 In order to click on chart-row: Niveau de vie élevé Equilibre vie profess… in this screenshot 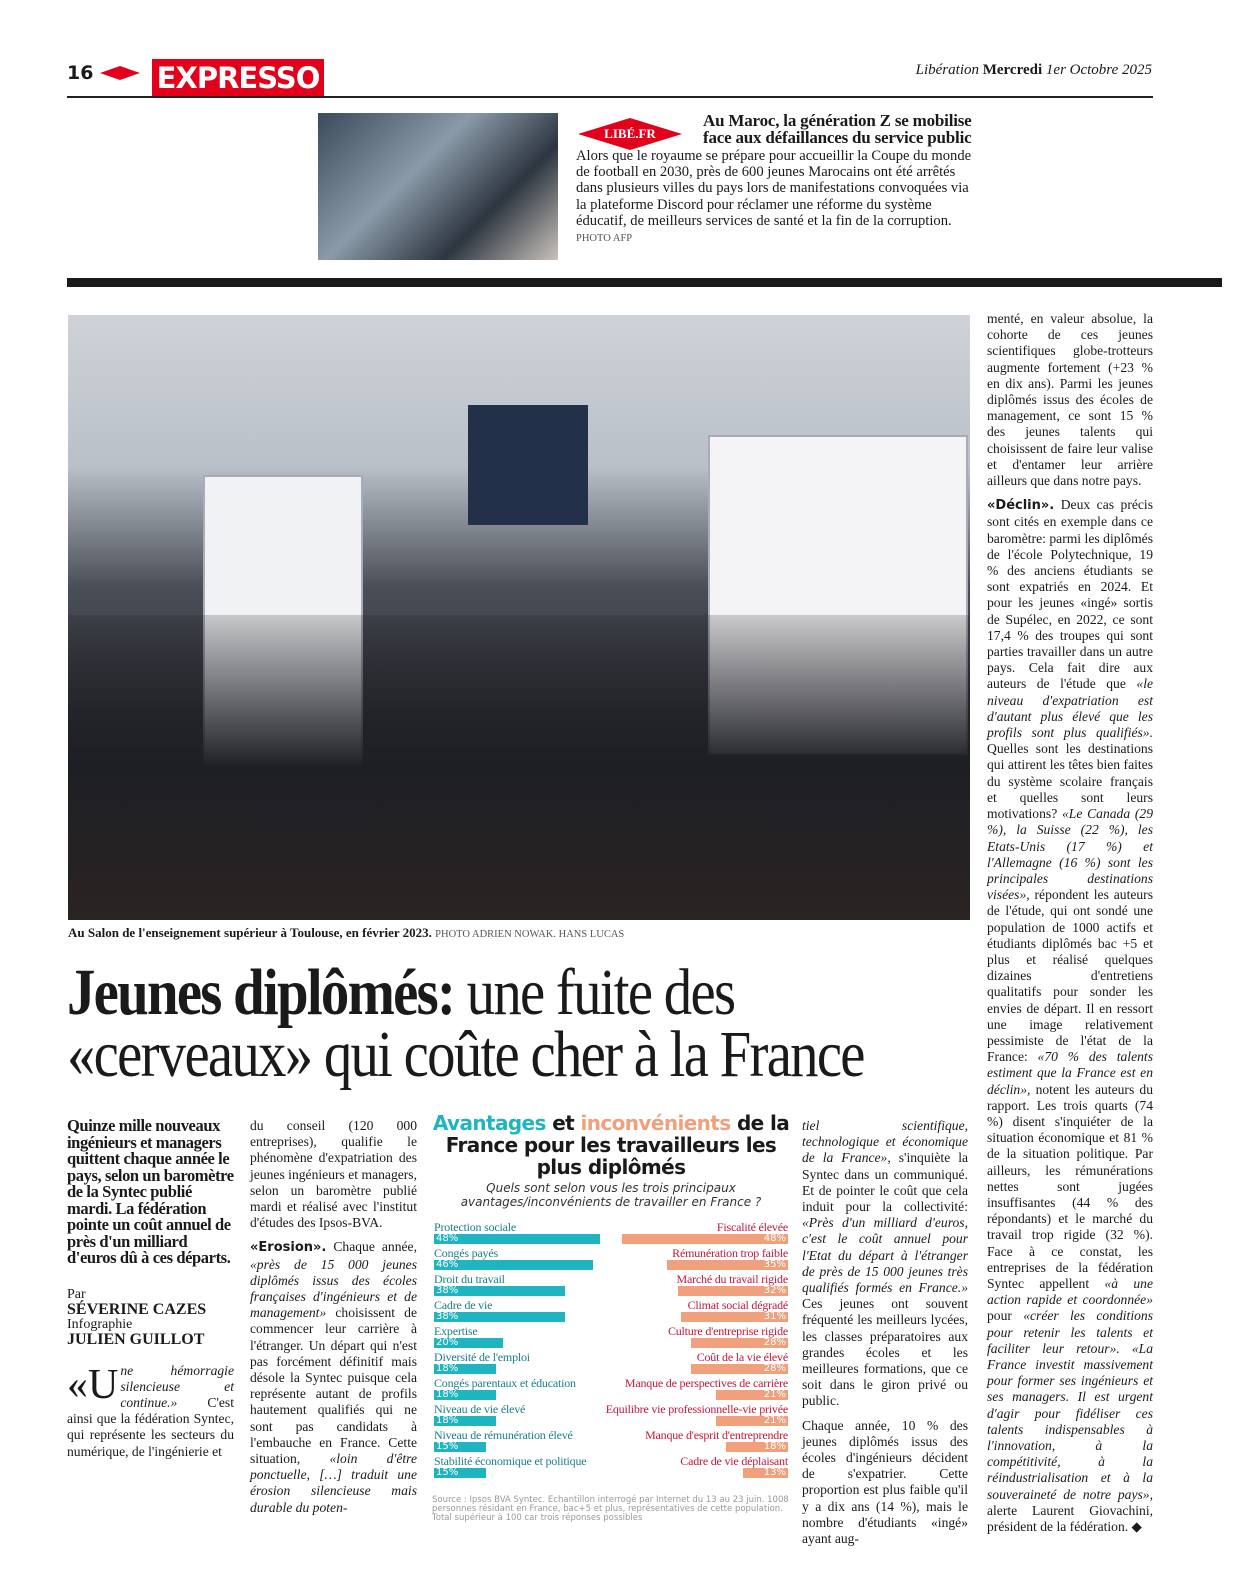, I will do `click(611, 1414)`.